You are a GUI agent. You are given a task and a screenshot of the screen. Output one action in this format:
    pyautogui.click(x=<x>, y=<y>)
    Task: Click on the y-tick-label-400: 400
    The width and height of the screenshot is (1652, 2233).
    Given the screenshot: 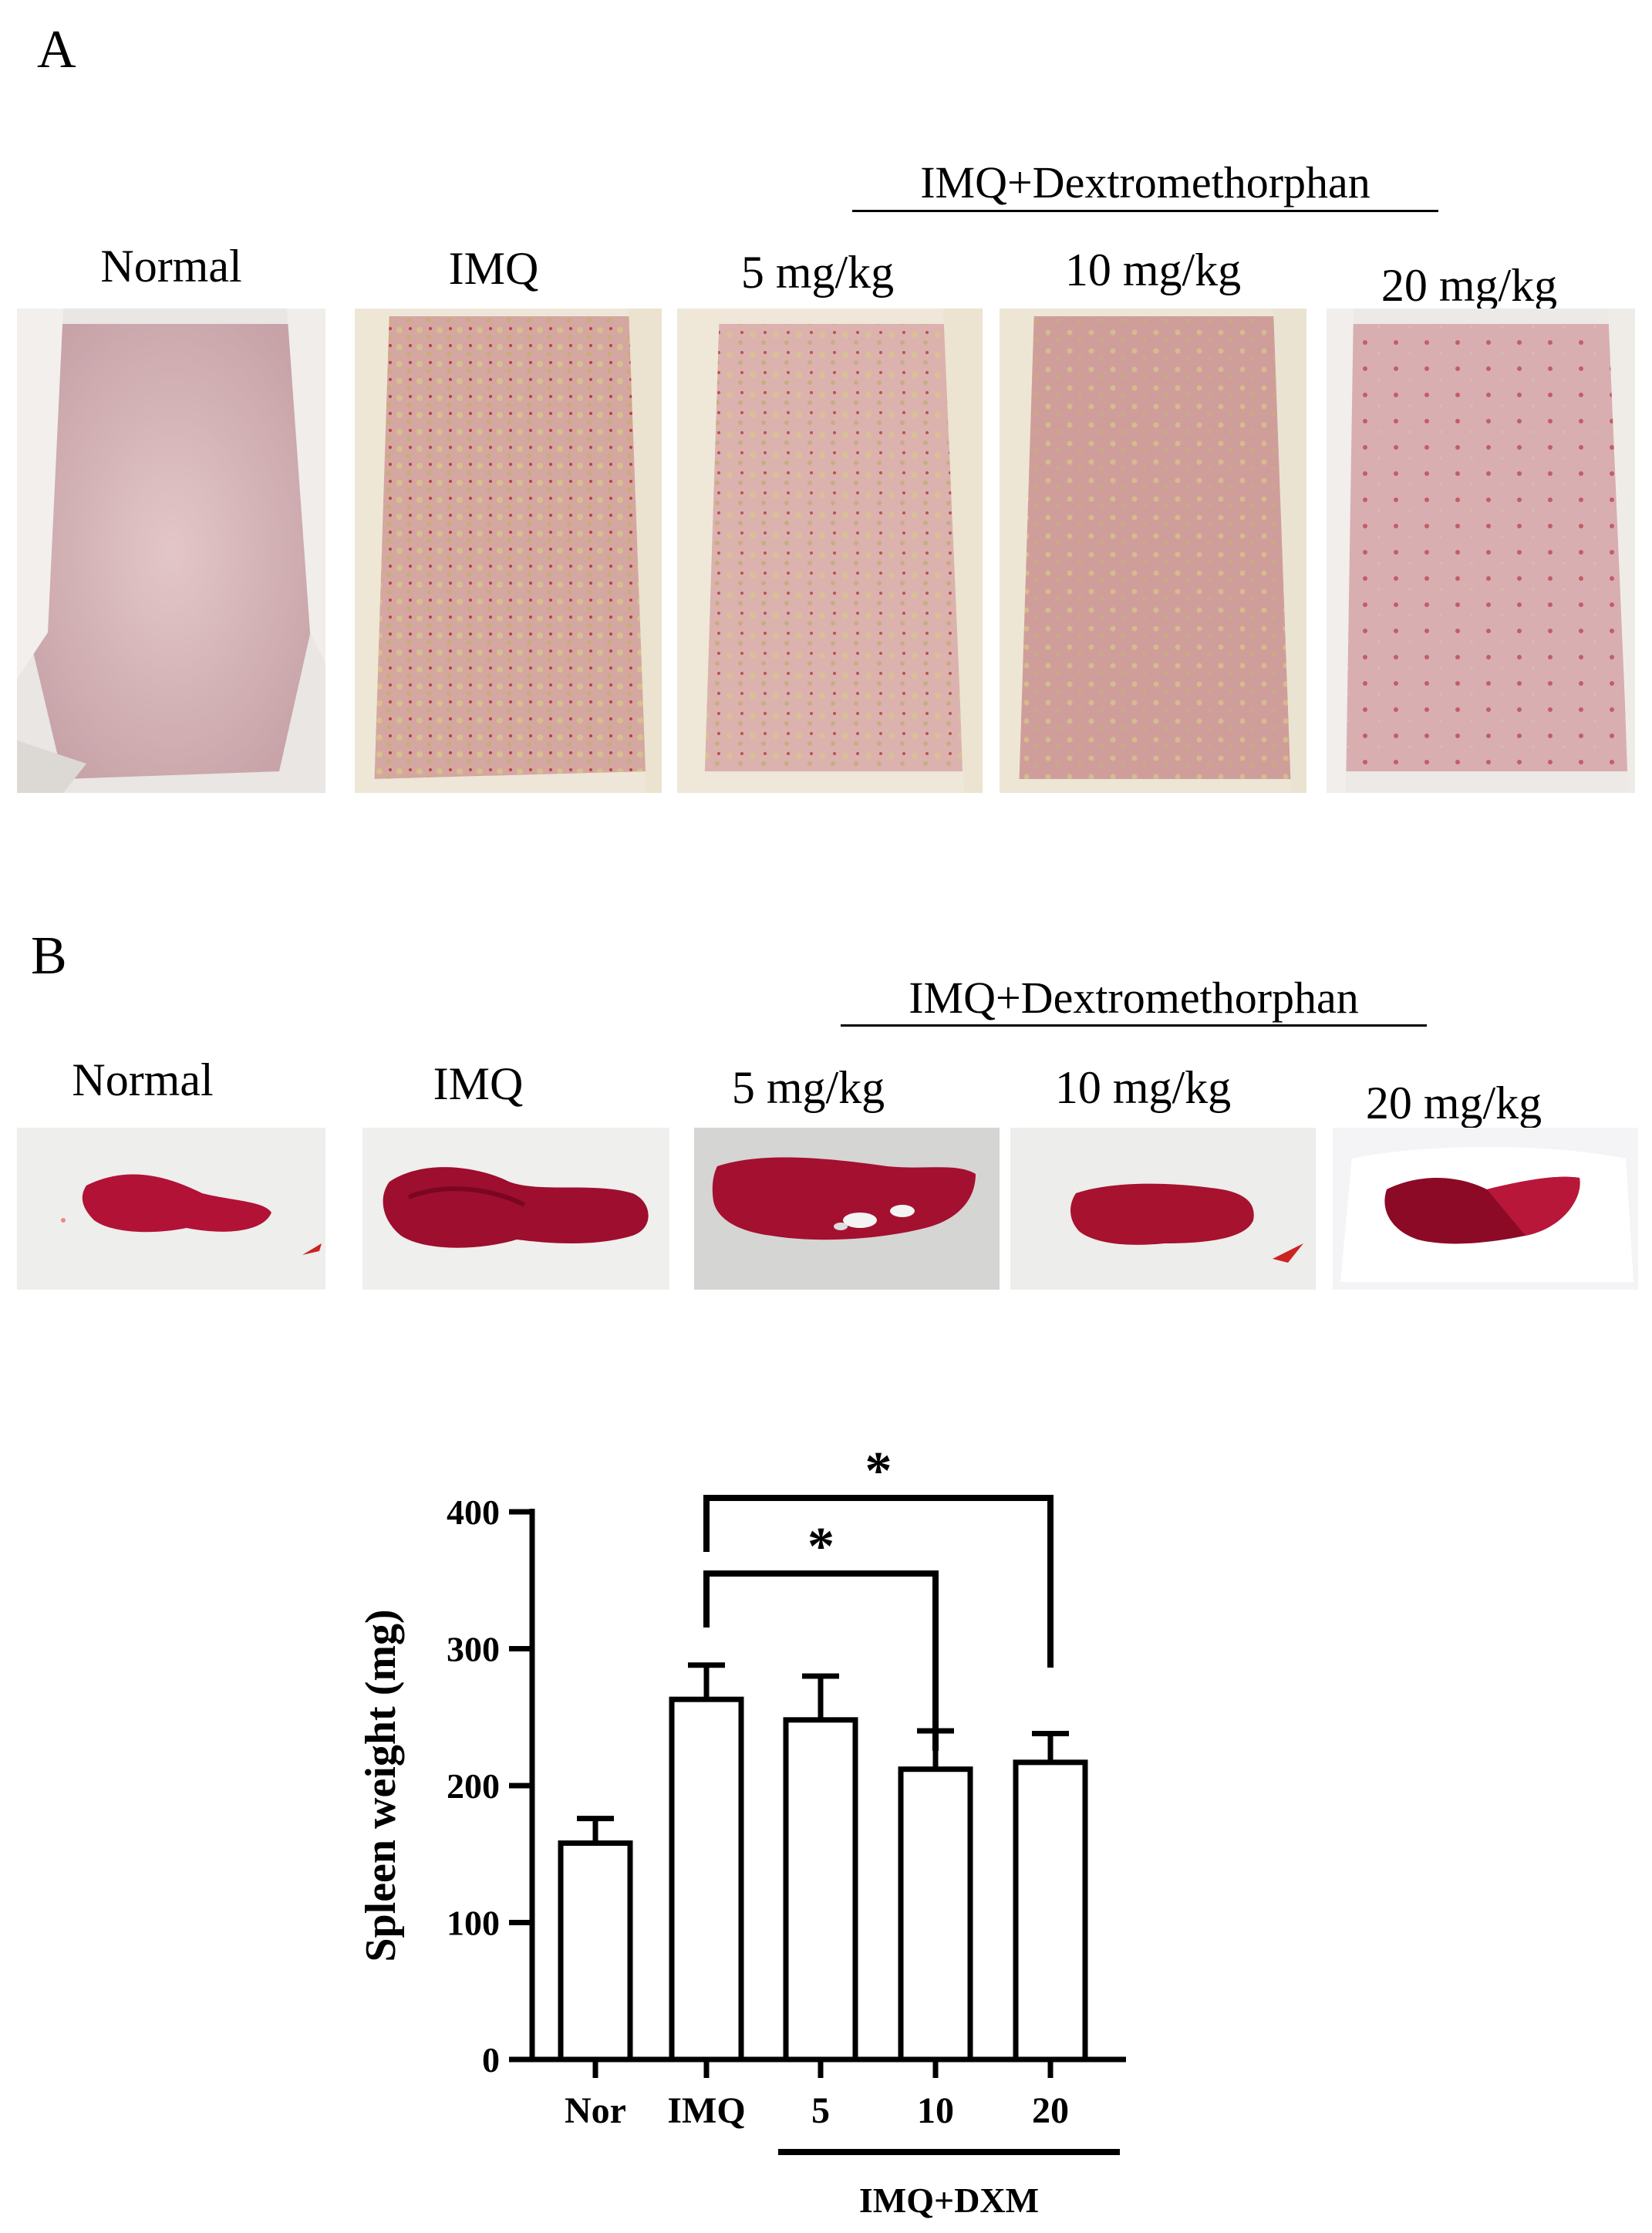 What is the action you would take?
    pyautogui.click(x=474, y=1512)
    